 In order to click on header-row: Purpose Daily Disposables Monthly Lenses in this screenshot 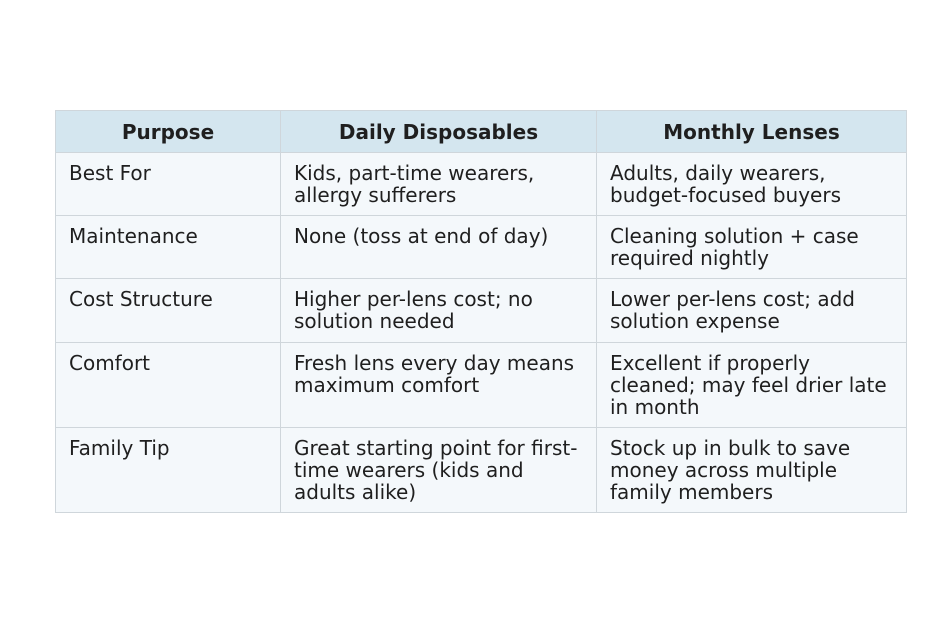, I will do `click(481, 131)`.